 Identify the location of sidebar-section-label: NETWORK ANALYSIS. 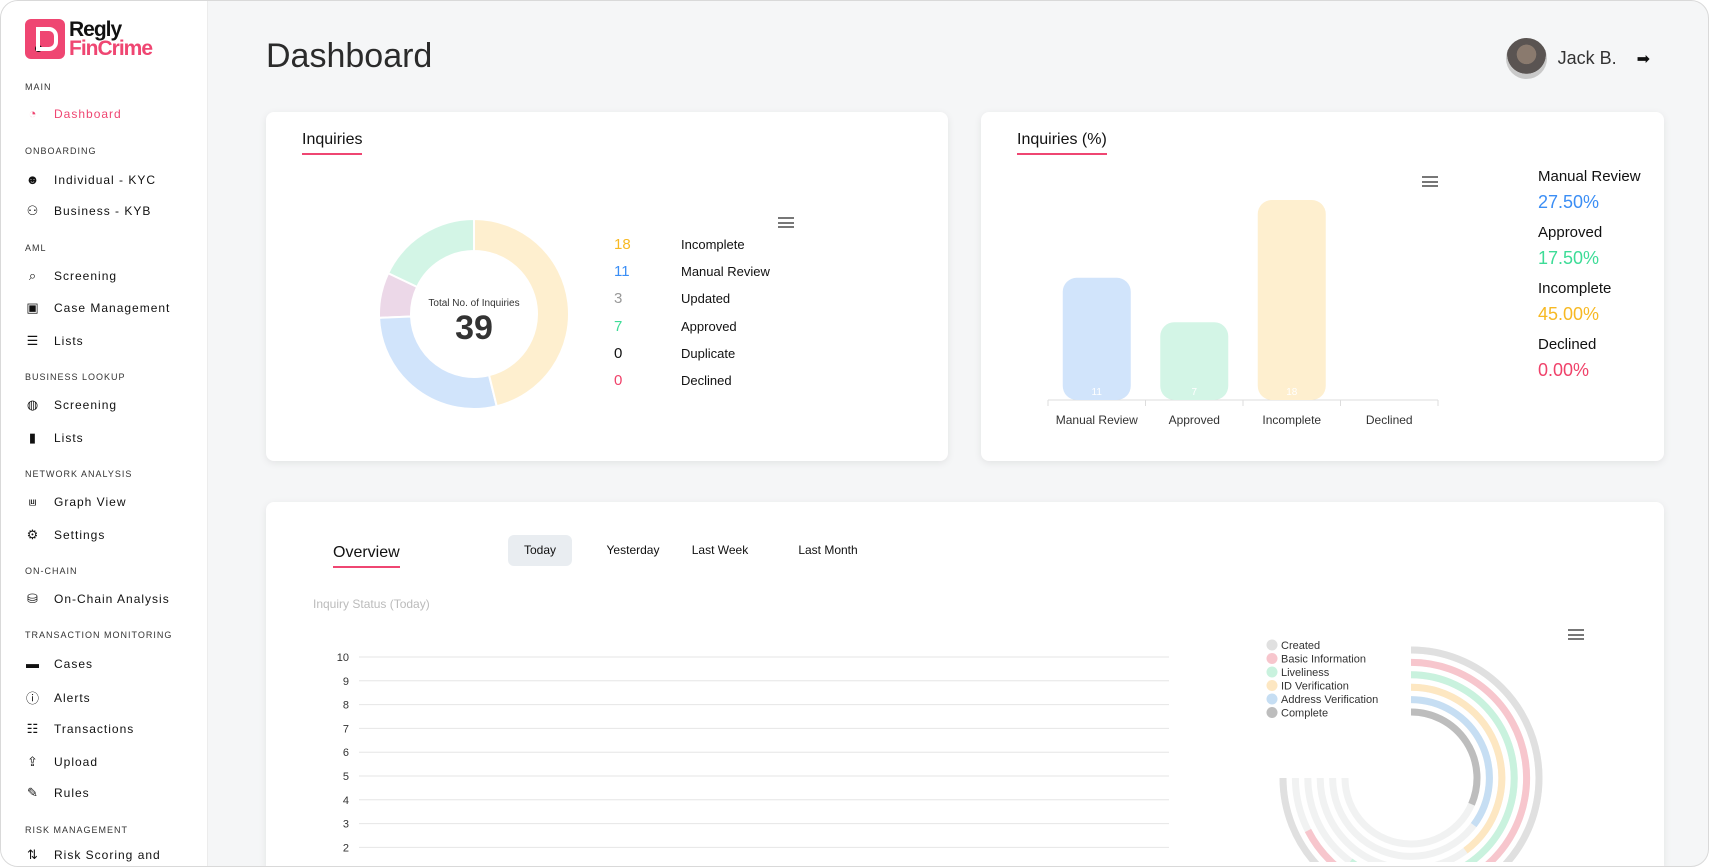
(79, 474).